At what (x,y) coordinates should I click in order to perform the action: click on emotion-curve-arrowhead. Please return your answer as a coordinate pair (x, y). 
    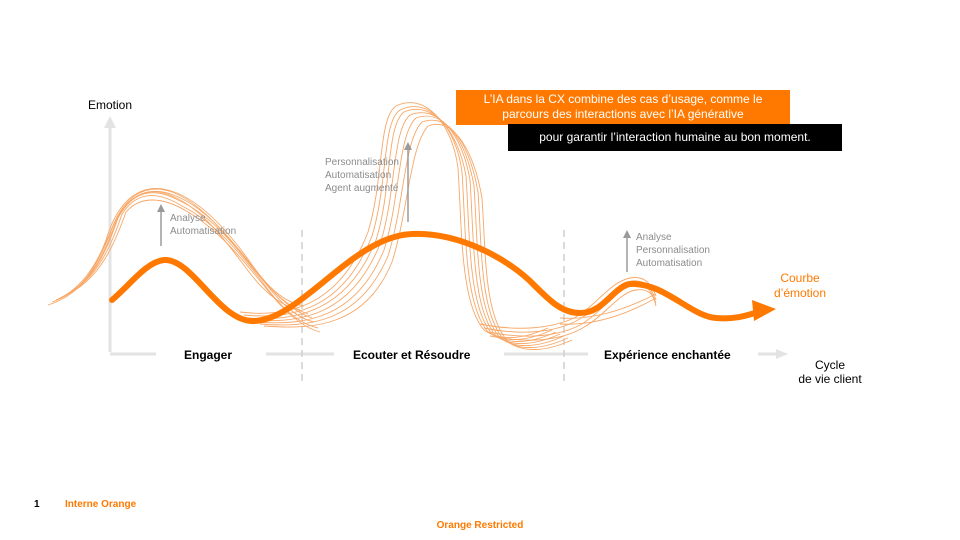
    Looking at the image, I should click on (764, 310).